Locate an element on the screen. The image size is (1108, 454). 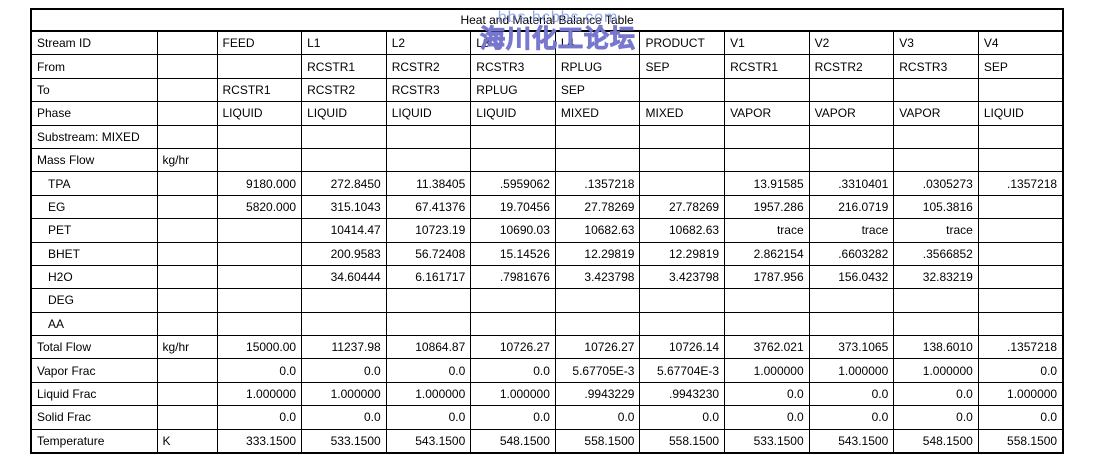
row-label: From is located at coordinates (94, 66).